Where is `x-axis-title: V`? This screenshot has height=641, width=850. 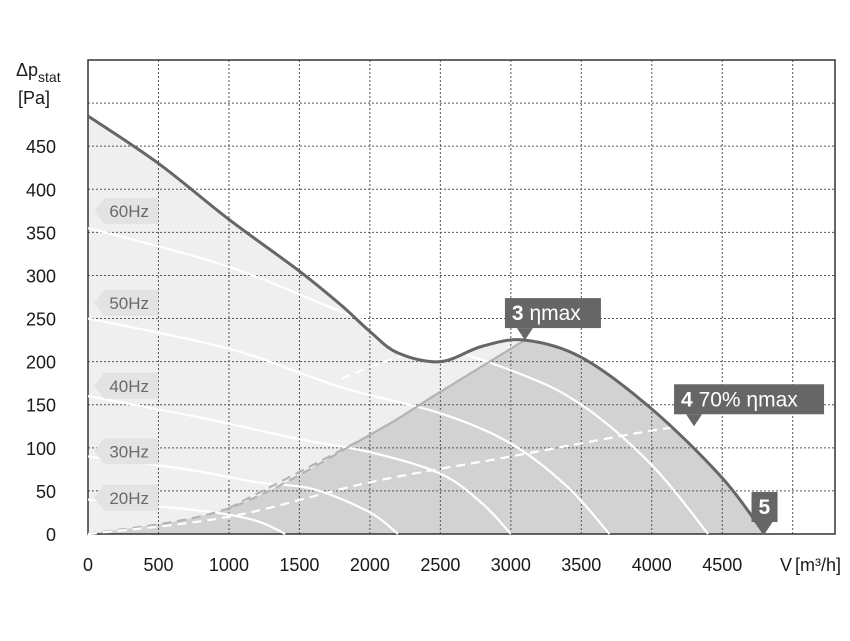 x-axis-title: V is located at coordinates (786, 565).